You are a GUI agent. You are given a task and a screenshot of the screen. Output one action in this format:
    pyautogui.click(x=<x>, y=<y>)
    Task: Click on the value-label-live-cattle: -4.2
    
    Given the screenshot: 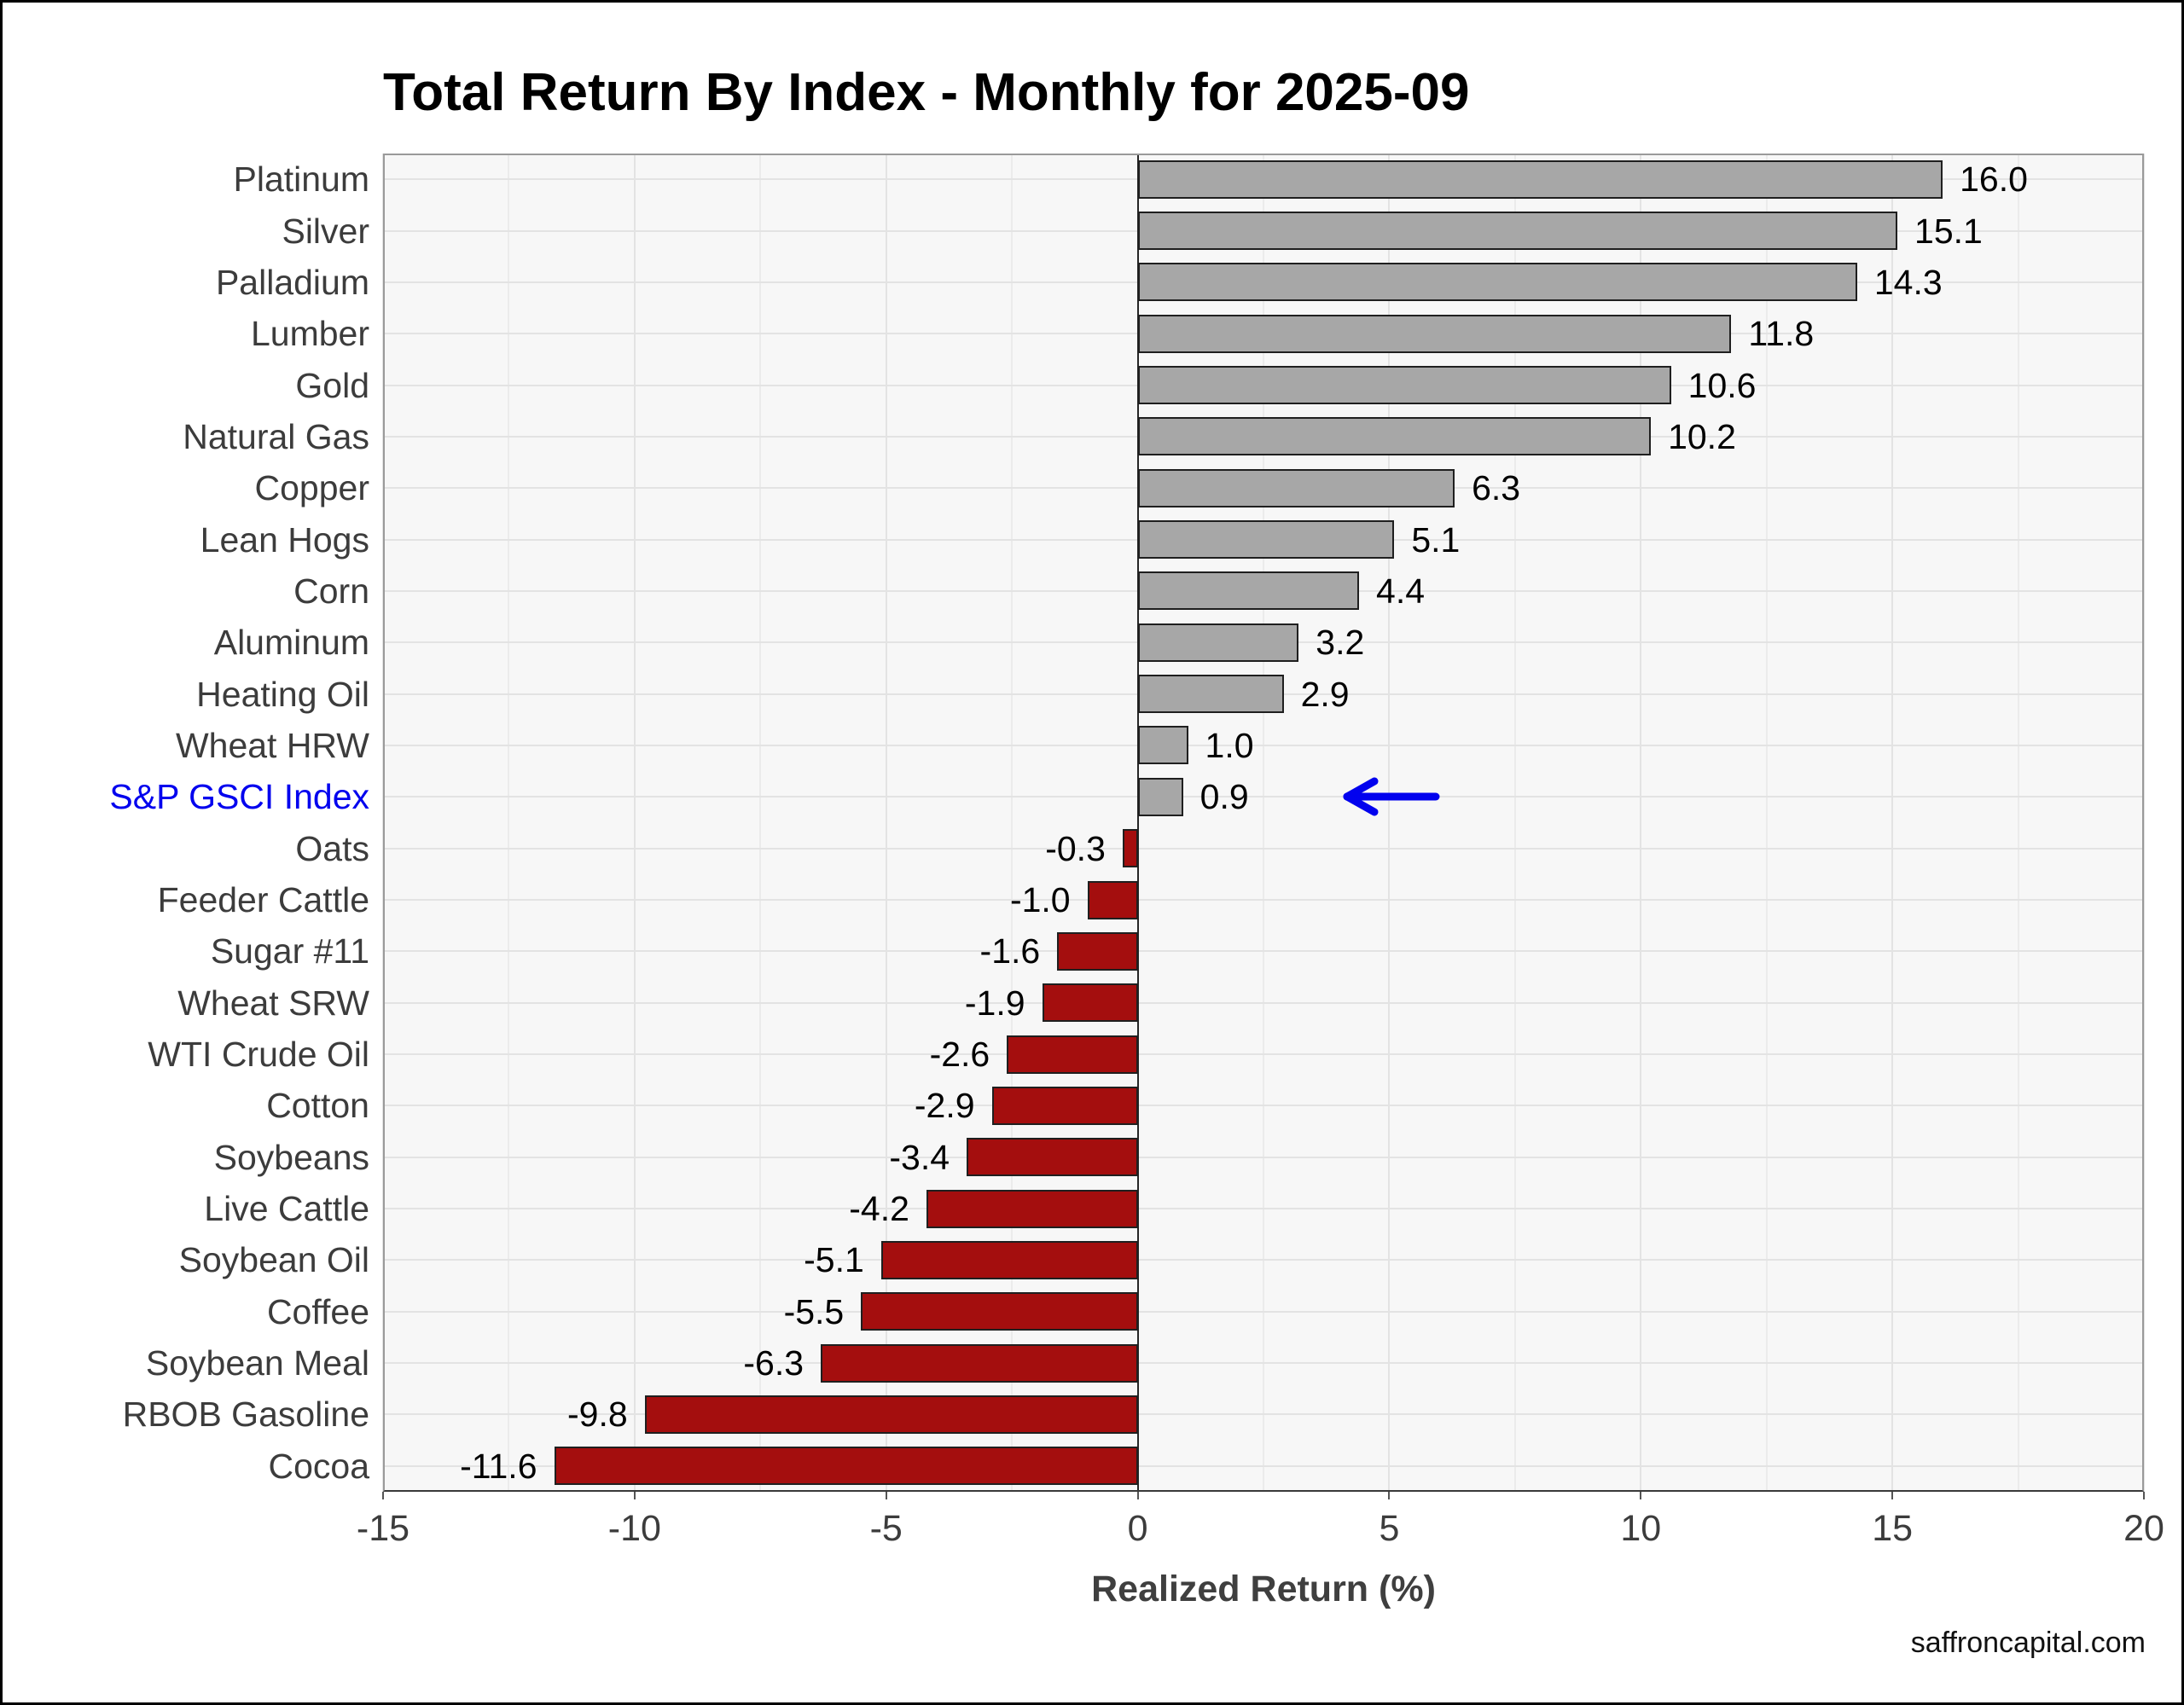 What is the action you would take?
    pyautogui.click(x=879, y=1209)
    